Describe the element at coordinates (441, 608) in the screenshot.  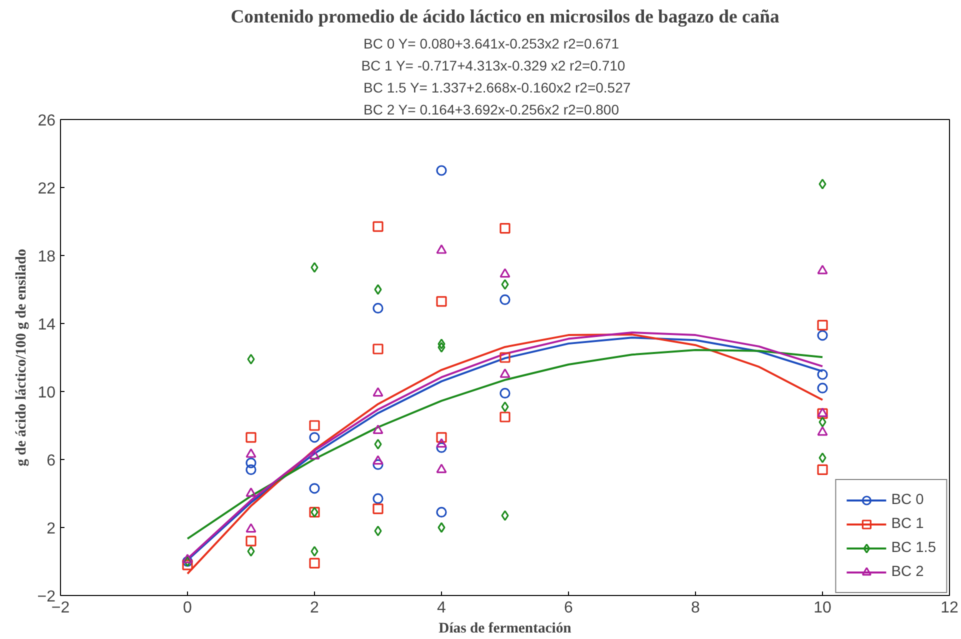
I see `x-tick-label: 4` at that location.